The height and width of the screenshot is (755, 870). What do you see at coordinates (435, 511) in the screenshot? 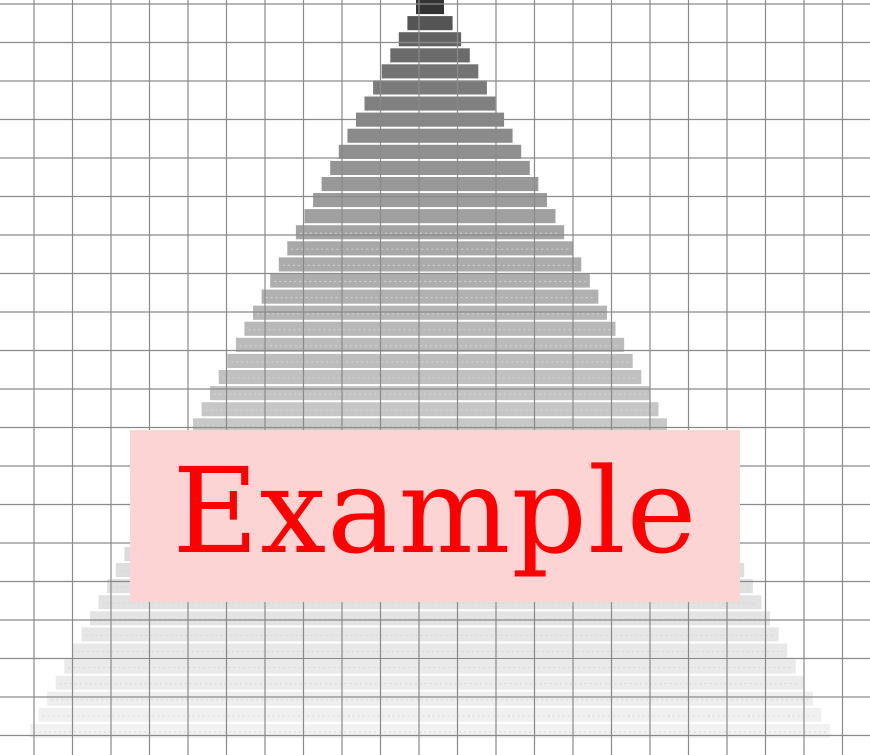
I see `example-label-text: Example` at bounding box center [435, 511].